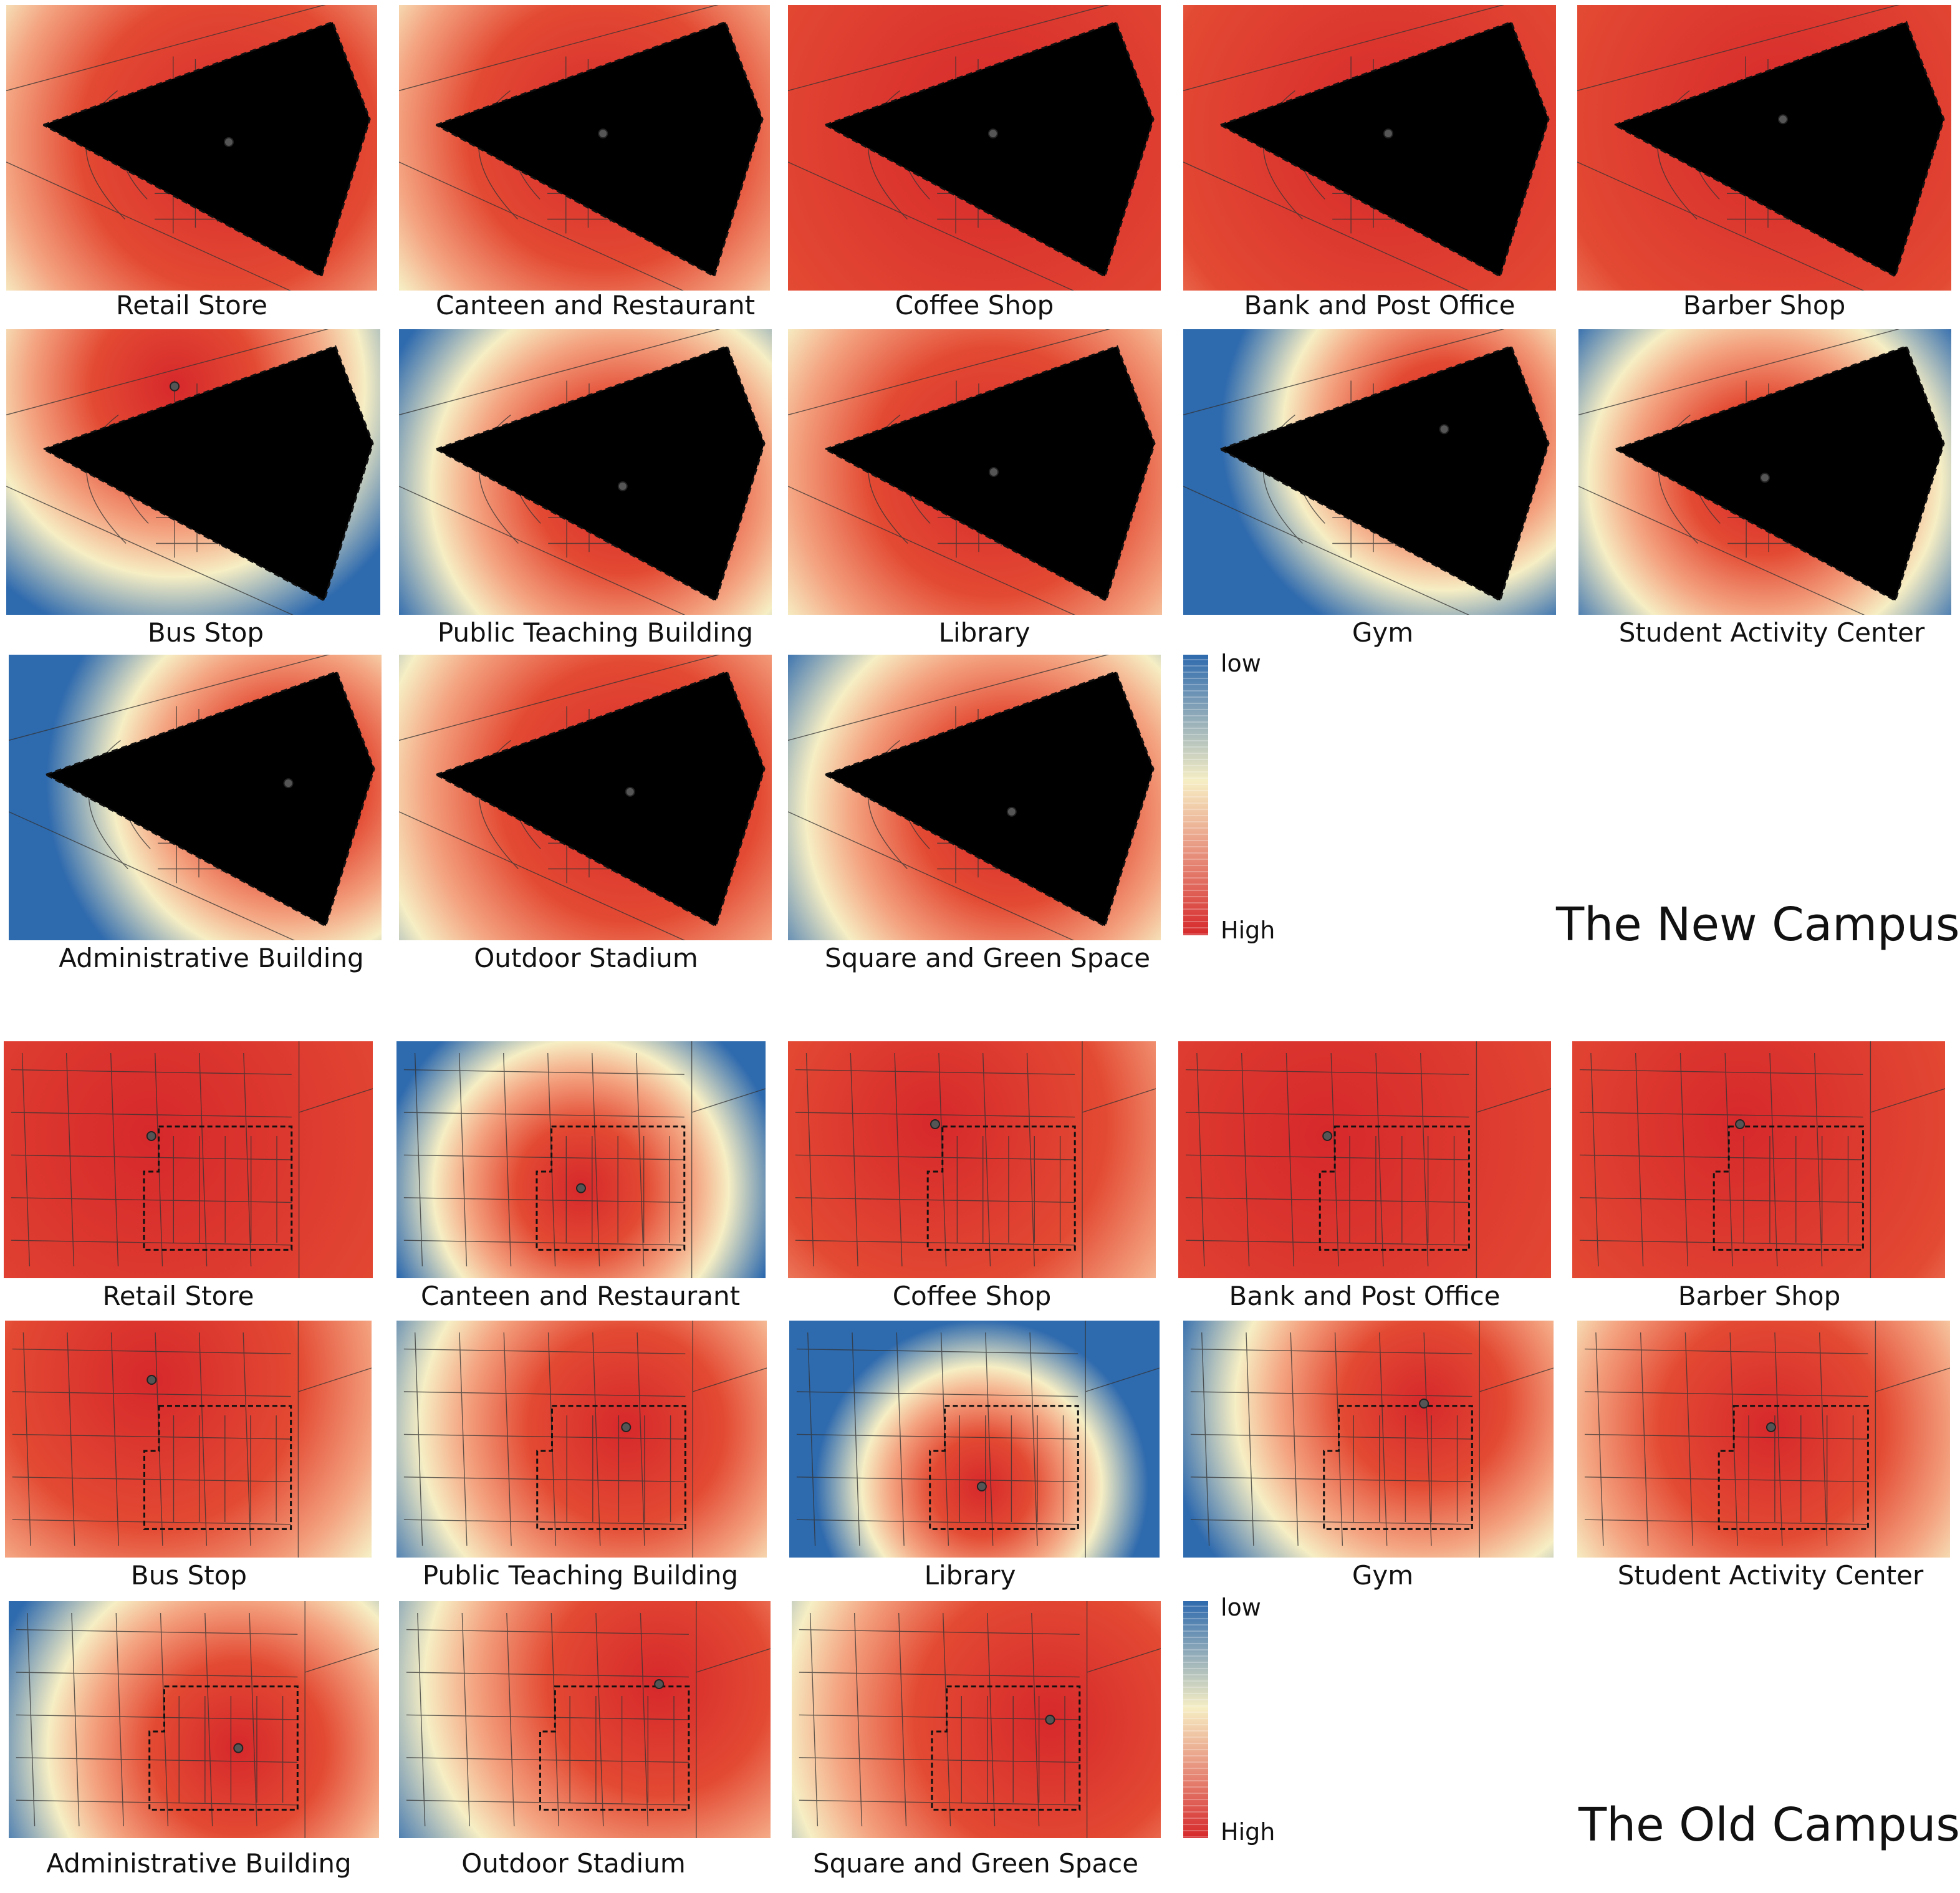  Describe the element at coordinates (1771, 632) in the screenshot. I see `new-caption-student-center: Student Activity Center` at that location.